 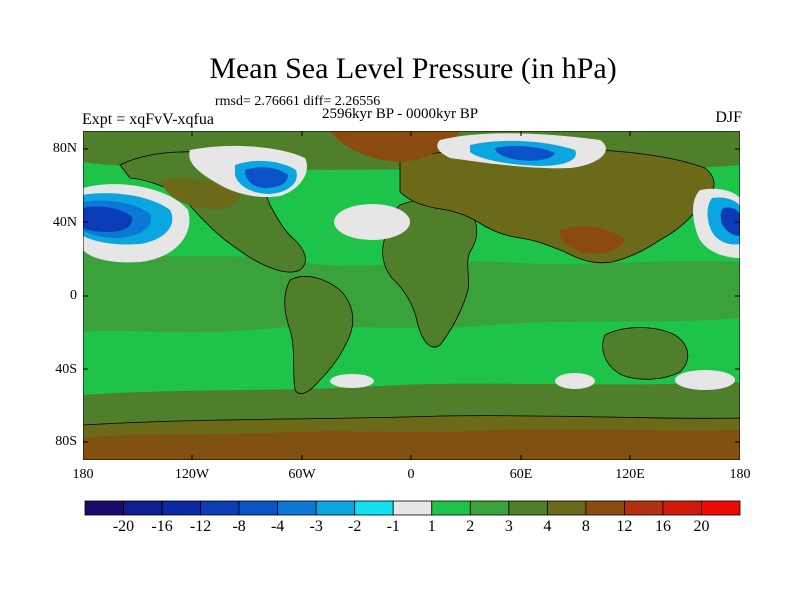 I want to click on colorbar-label: 4, so click(x=547, y=526).